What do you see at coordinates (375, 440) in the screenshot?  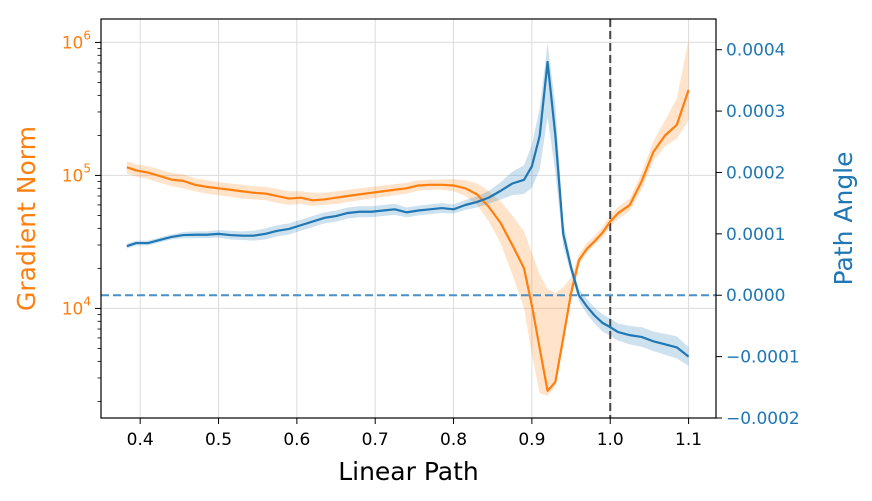 I see `x-tick-label: 0.7` at bounding box center [375, 440].